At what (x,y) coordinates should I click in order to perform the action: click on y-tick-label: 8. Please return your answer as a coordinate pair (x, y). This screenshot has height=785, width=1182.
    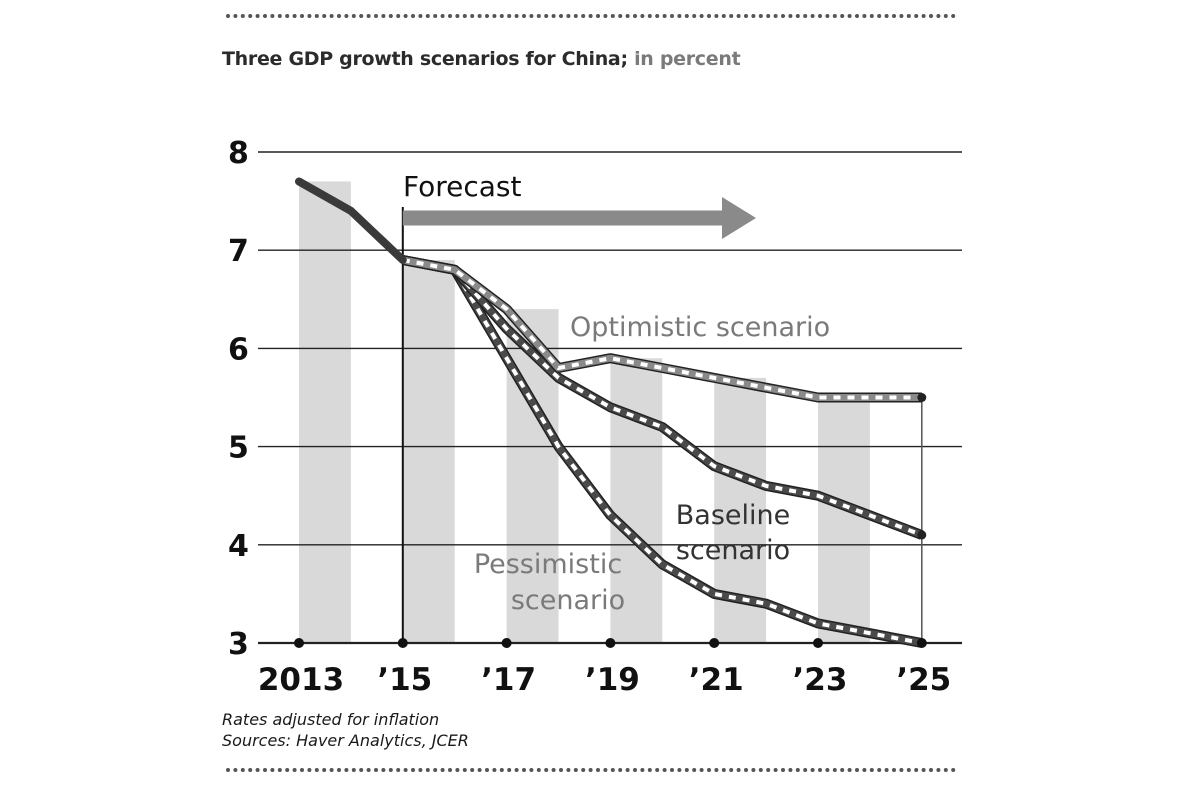
    Looking at the image, I should click on (238, 153).